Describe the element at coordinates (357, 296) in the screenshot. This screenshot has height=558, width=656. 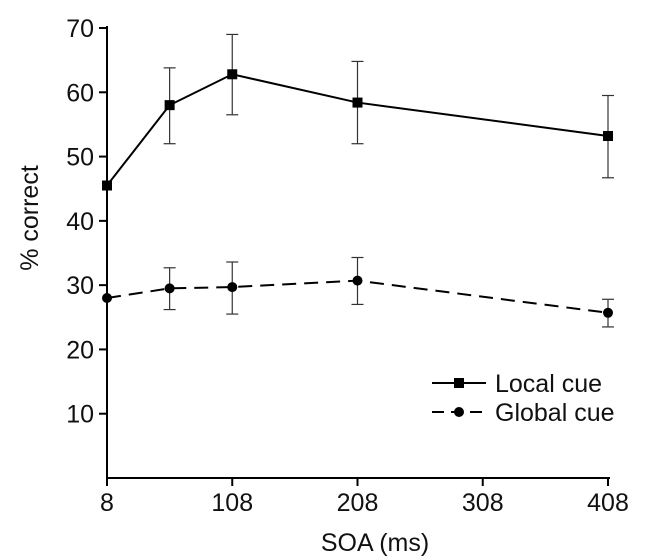
I see `series-line` at that location.